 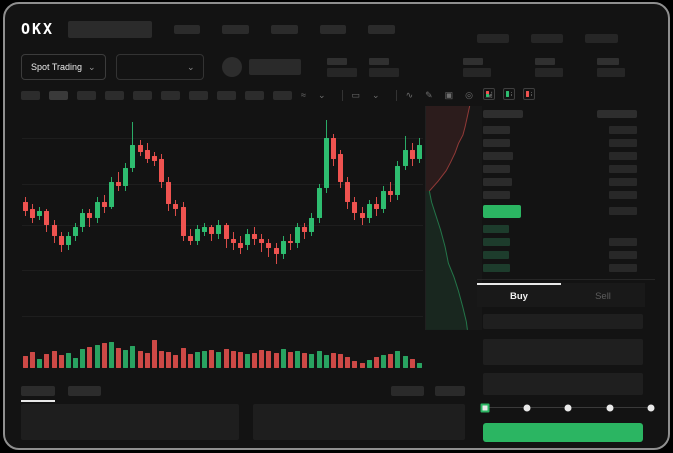 I want to click on last-price-row, so click(x=560, y=211).